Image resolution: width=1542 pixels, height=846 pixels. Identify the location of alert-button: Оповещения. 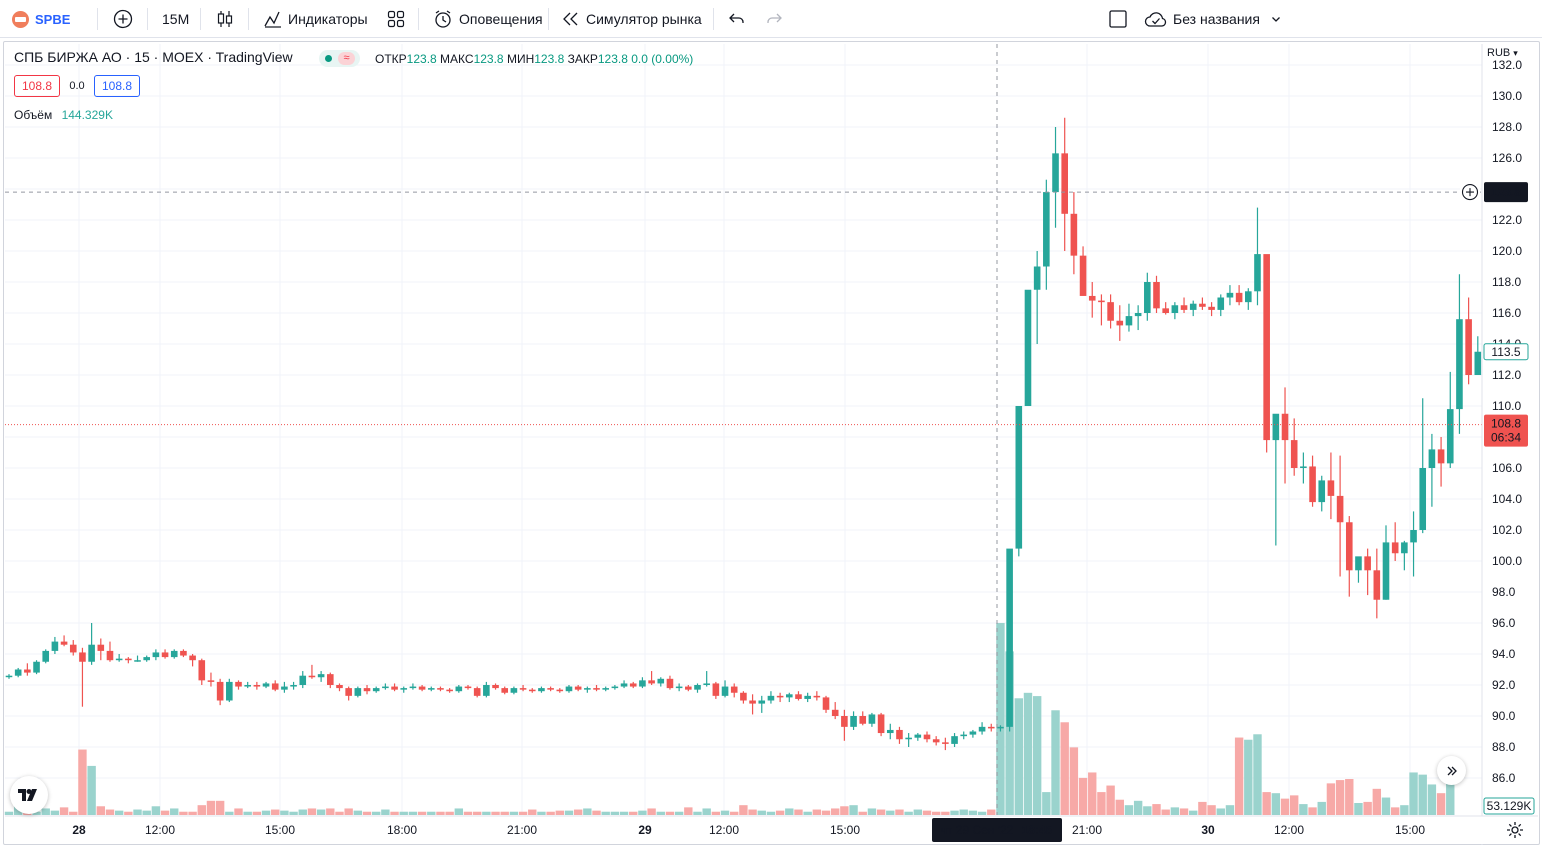
(488, 19).